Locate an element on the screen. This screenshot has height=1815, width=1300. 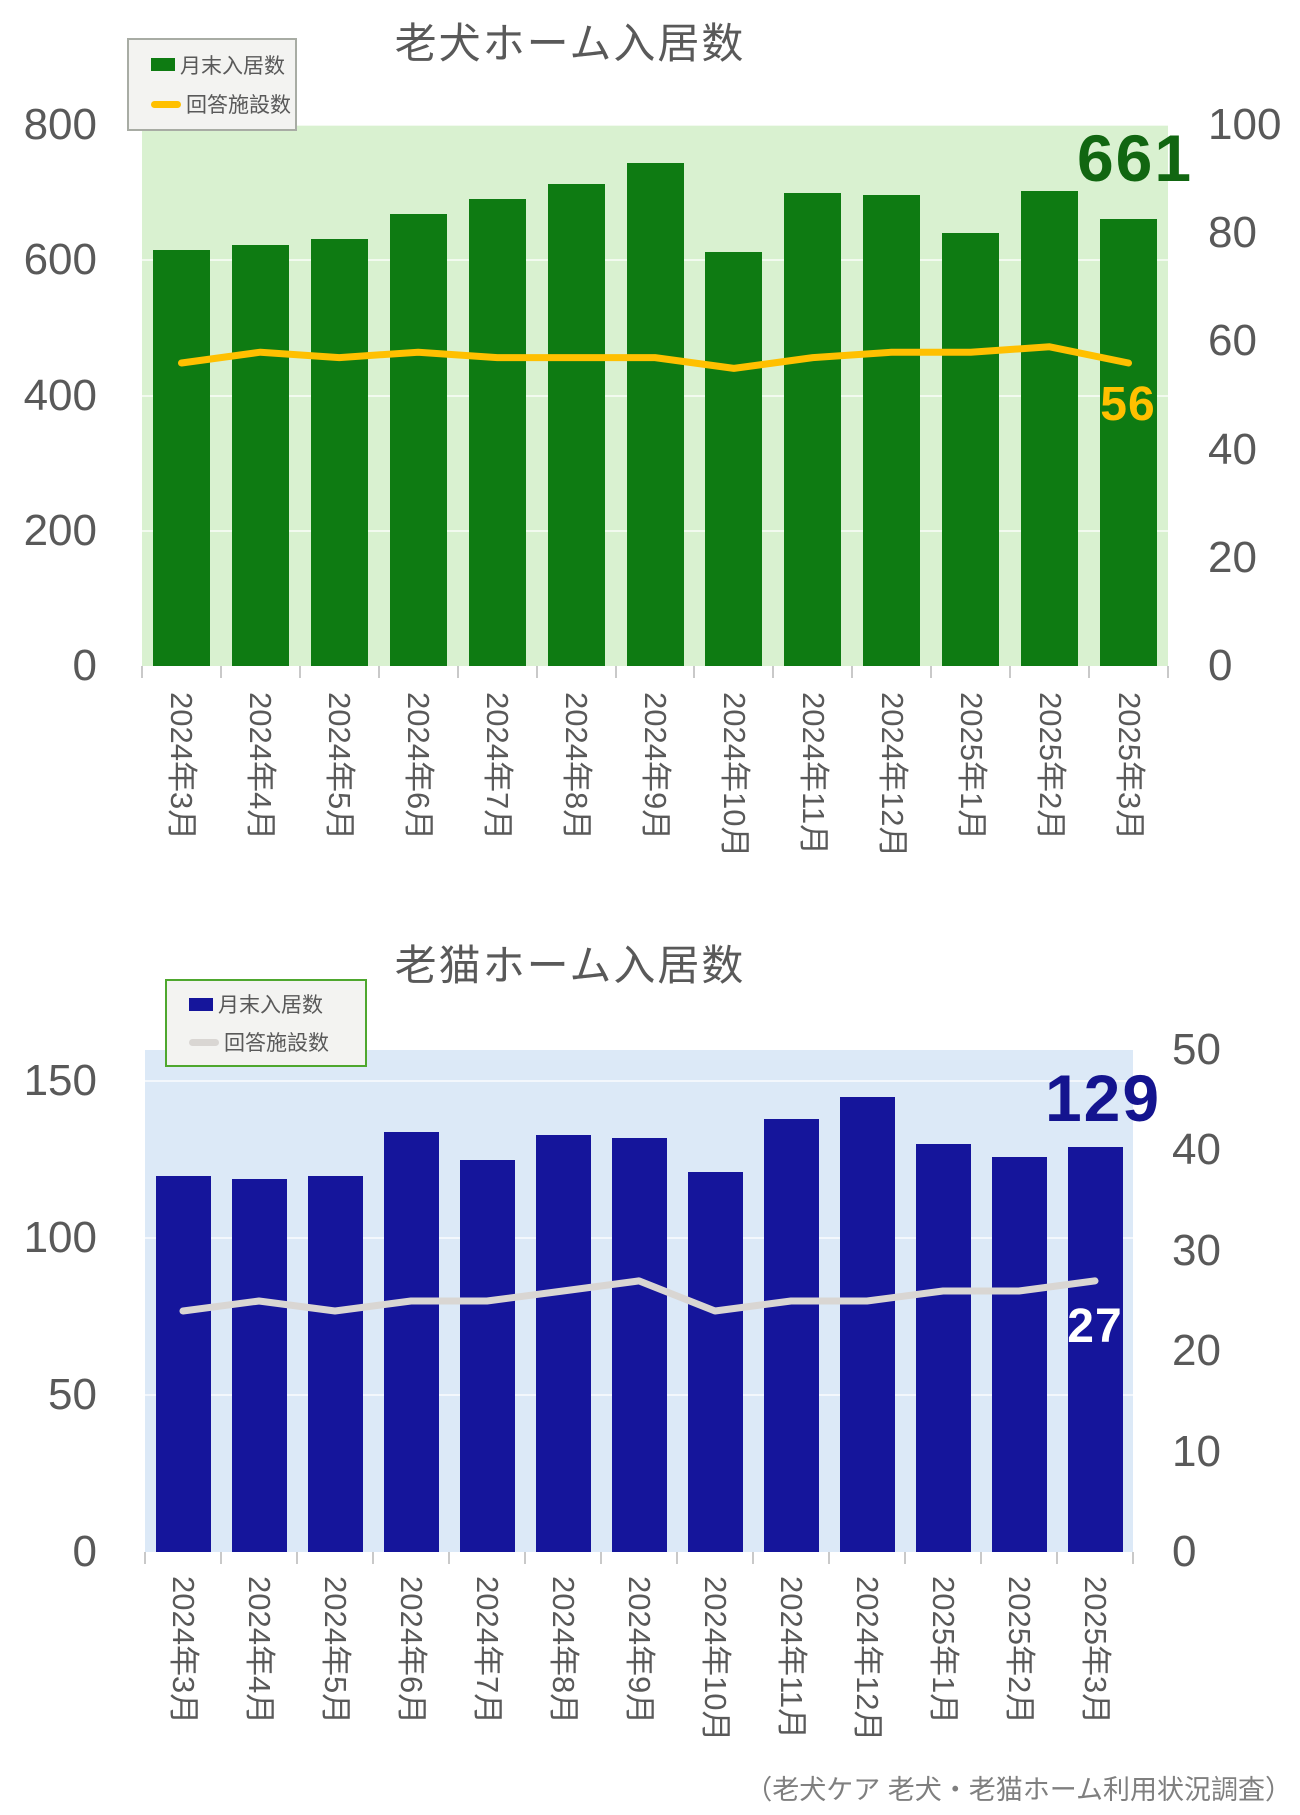
line-series-swatch-icon is located at coordinates (204, 1042).